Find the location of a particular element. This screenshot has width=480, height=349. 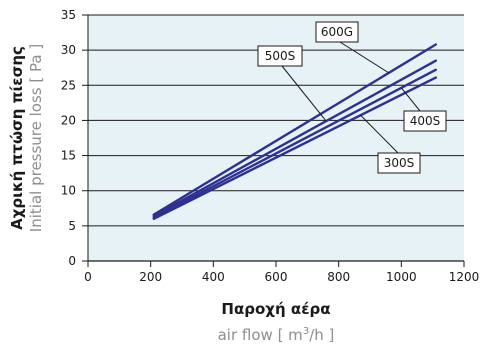

x-tick-label: 1000 is located at coordinates (401, 277).